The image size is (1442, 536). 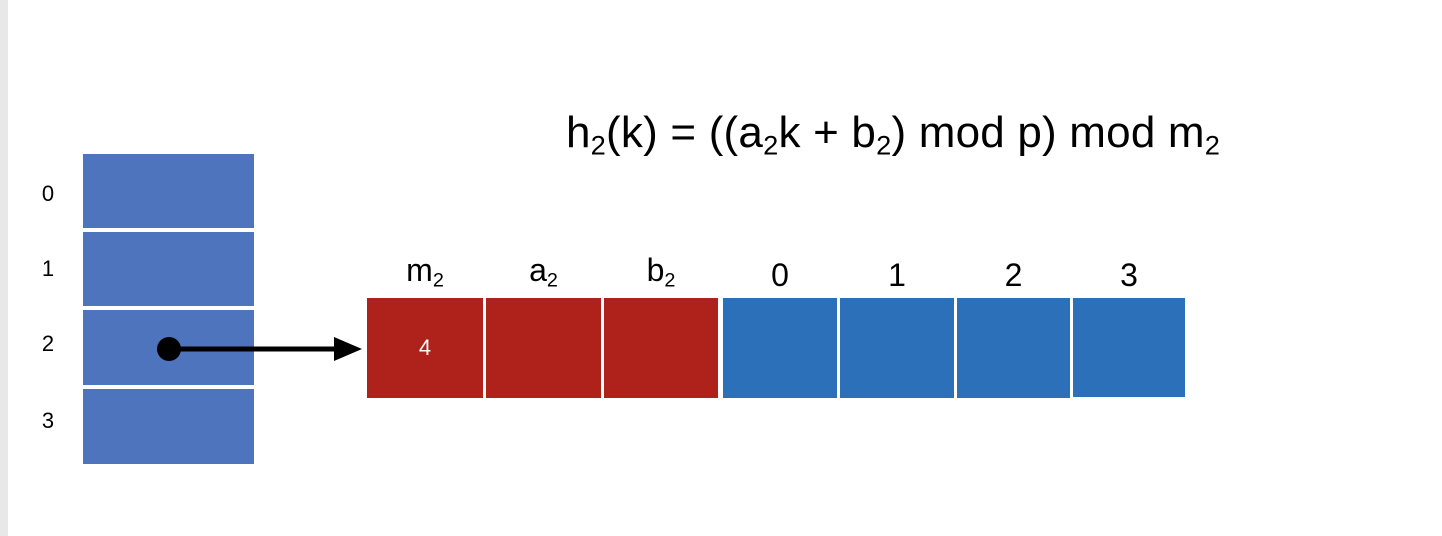 What do you see at coordinates (1129, 275) in the screenshot?
I see `label-slot-3: 3` at bounding box center [1129, 275].